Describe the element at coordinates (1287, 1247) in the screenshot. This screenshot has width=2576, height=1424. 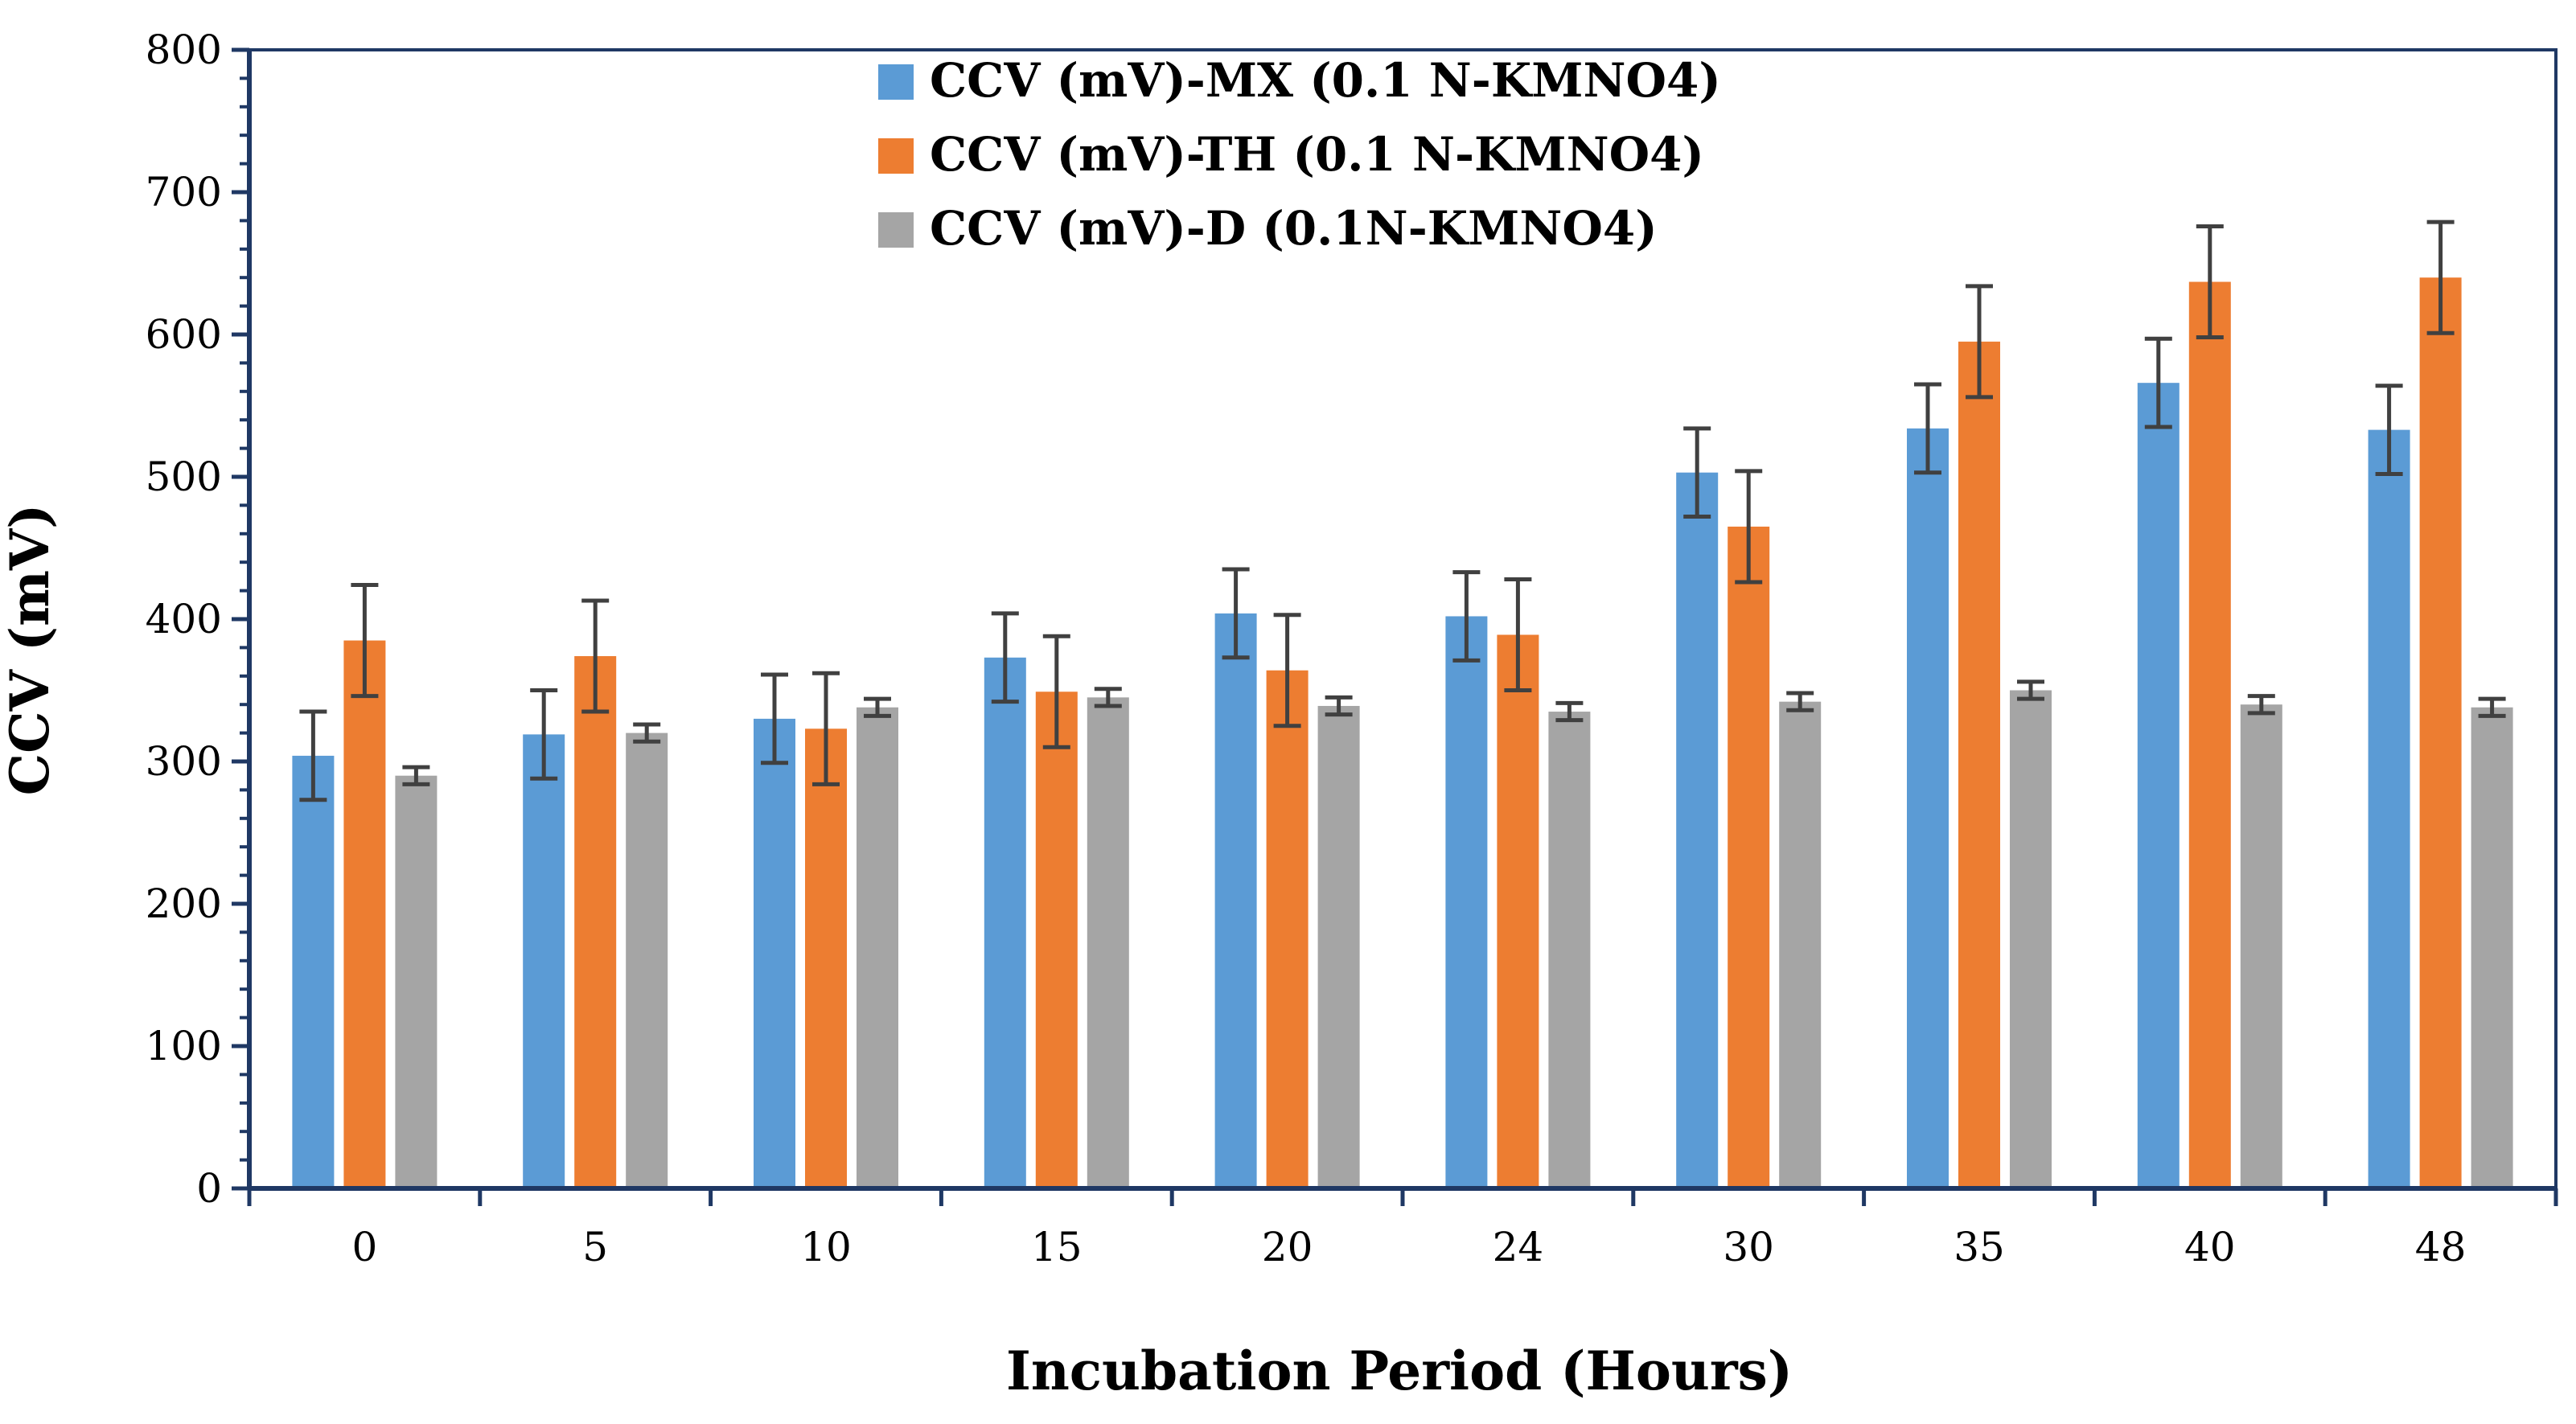
I see `x-tick-label: 20` at that location.